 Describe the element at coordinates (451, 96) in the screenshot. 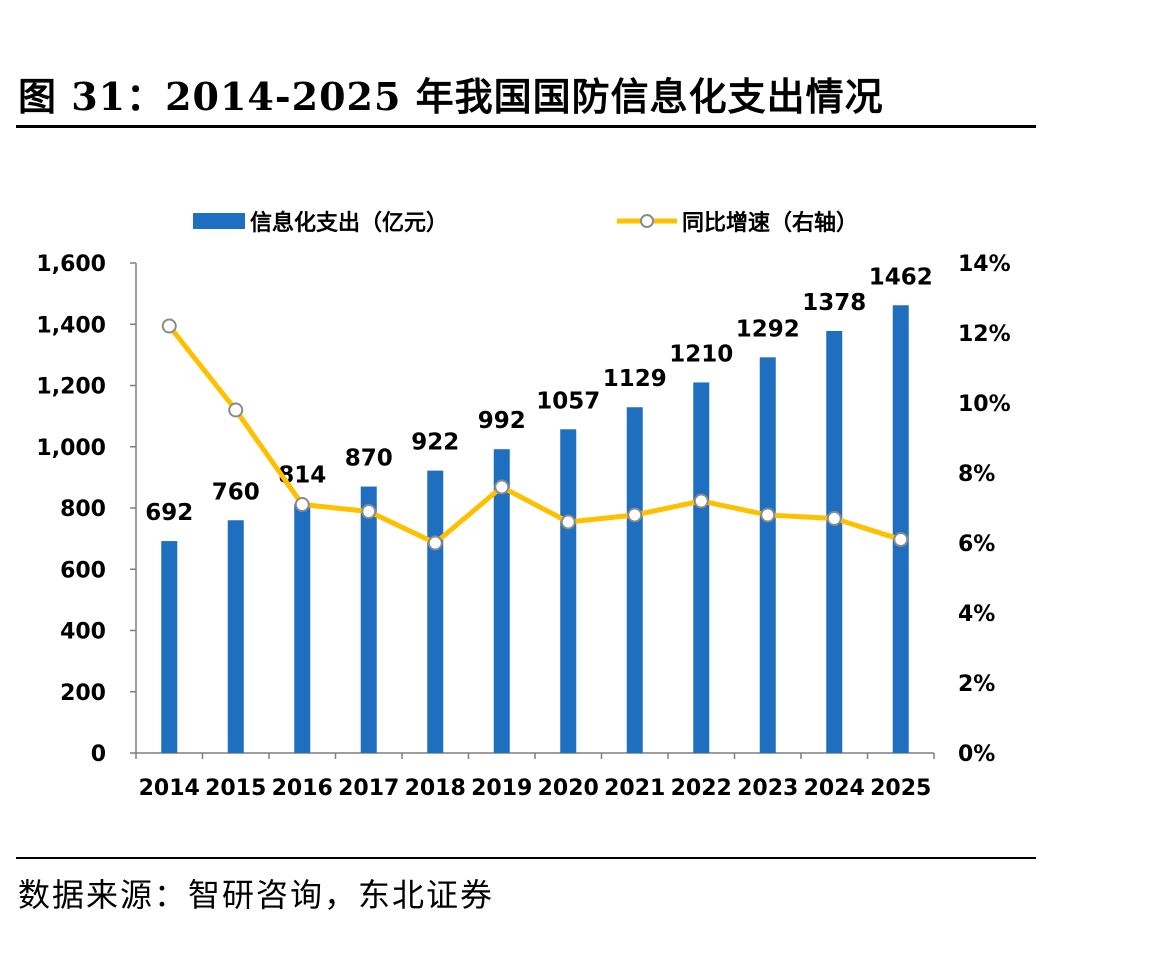

I see `figure-title: 图 31：2014-2025 年我国国防信息化支出情况` at that location.